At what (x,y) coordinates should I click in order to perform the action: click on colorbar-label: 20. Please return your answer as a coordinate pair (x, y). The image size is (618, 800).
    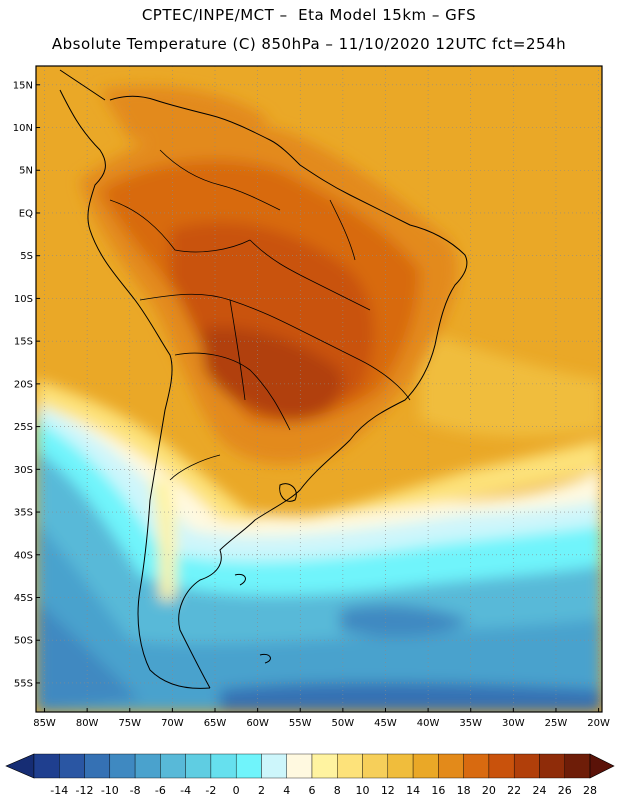
    Looking at the image, I should click on (489, 790).